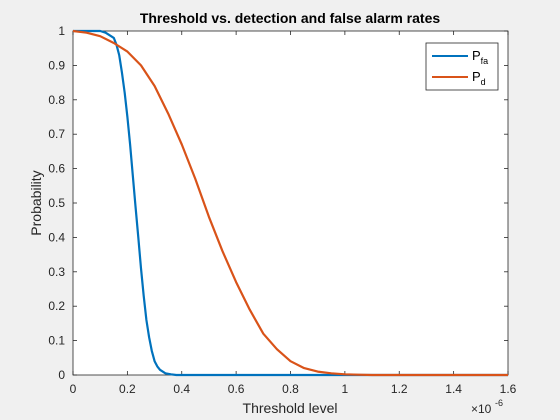  What do you see at coordinates (476, 55) in the screenshot?
I see `legend-label-pfa-main: P` at bounding box center [476, 55].